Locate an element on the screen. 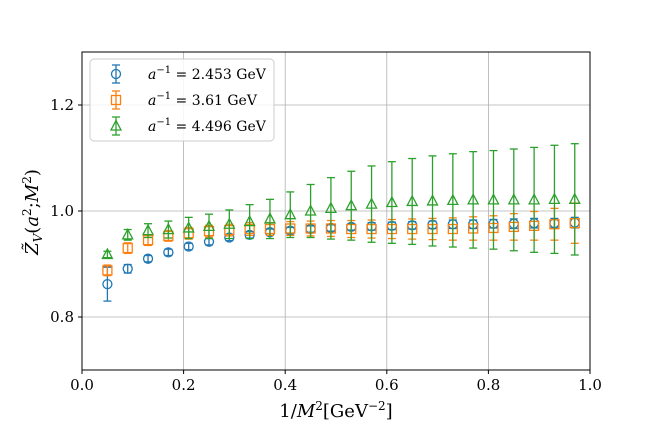 Image resolution: width=654 pixels, height=436 pixels. x-tick-label: 0.2 is located at coordinates (184, 385).